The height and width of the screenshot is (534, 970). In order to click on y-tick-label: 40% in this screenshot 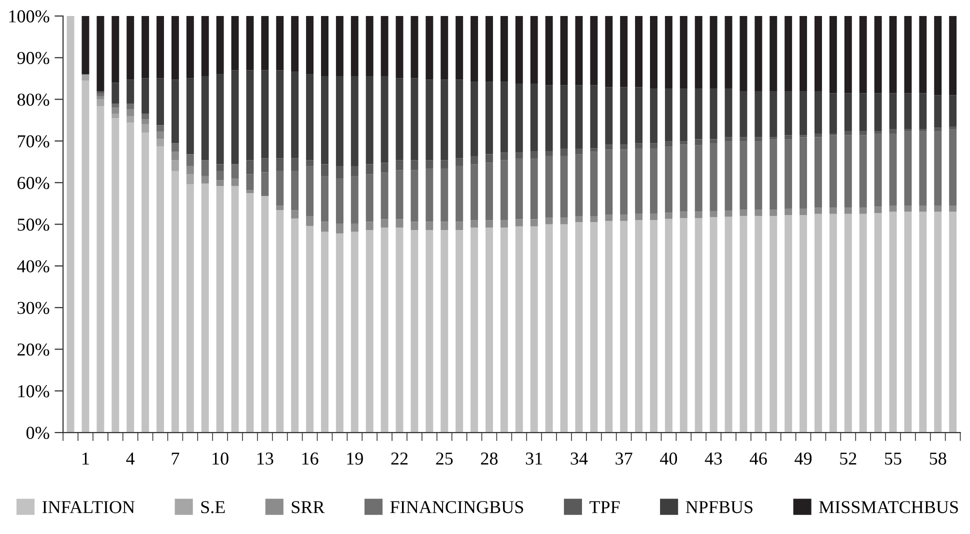, I will do `click(33, 266)`.